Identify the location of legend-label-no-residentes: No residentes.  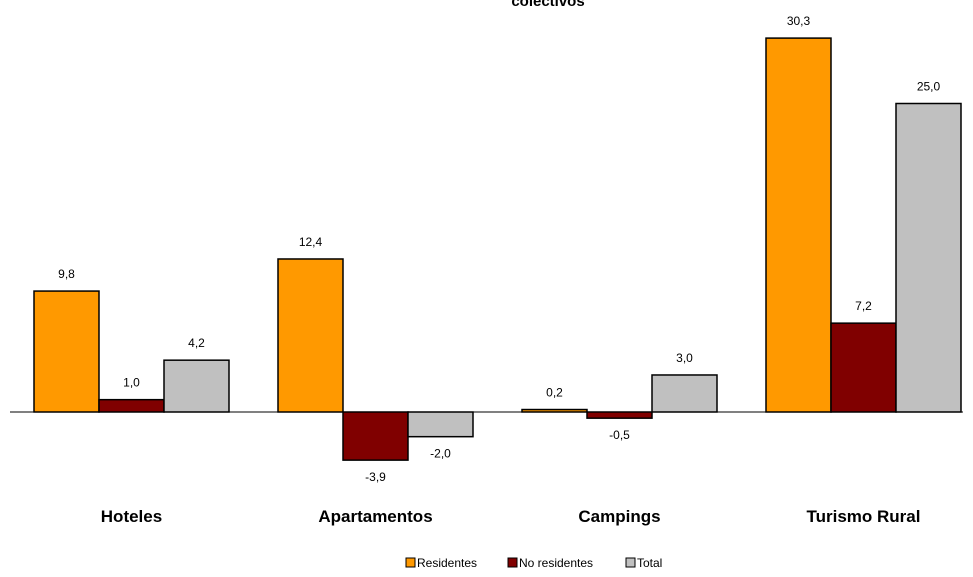
(556, 563).